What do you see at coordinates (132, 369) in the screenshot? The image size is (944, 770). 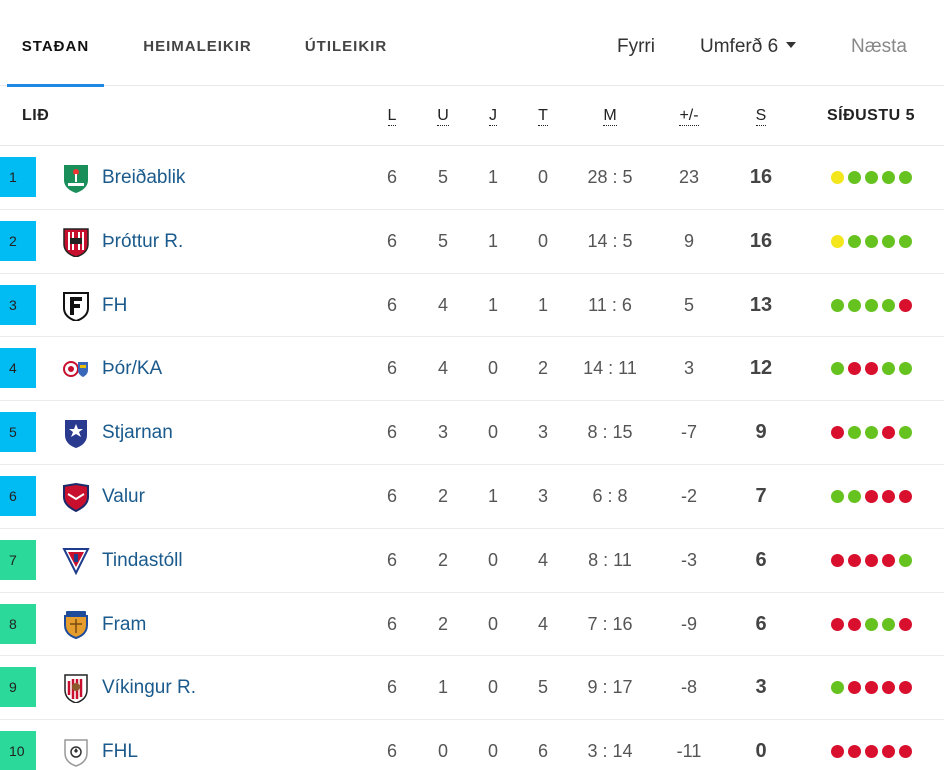 I see `team-name-link: Þór/KA` at bounding box center [132, 369].